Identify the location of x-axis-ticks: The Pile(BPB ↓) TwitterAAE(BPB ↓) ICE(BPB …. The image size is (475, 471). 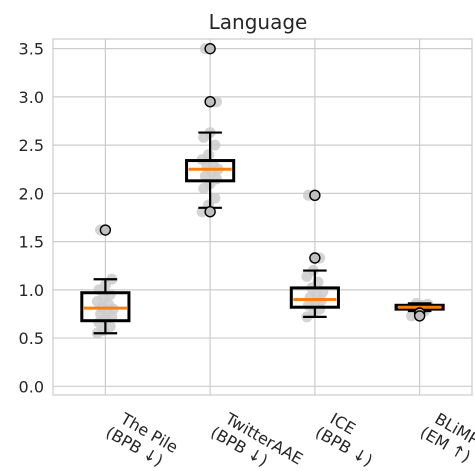
(289, 438).